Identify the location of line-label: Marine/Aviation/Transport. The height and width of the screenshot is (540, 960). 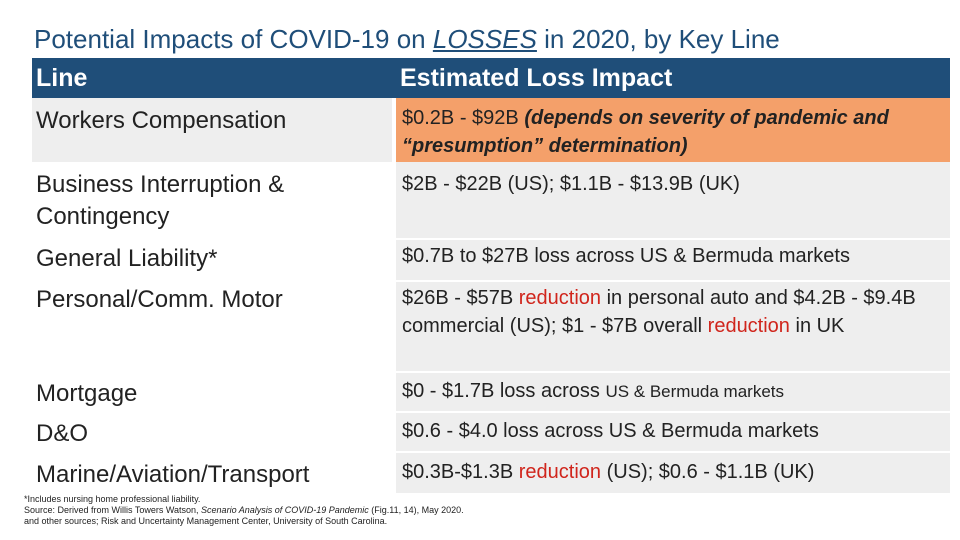
(173, 474).